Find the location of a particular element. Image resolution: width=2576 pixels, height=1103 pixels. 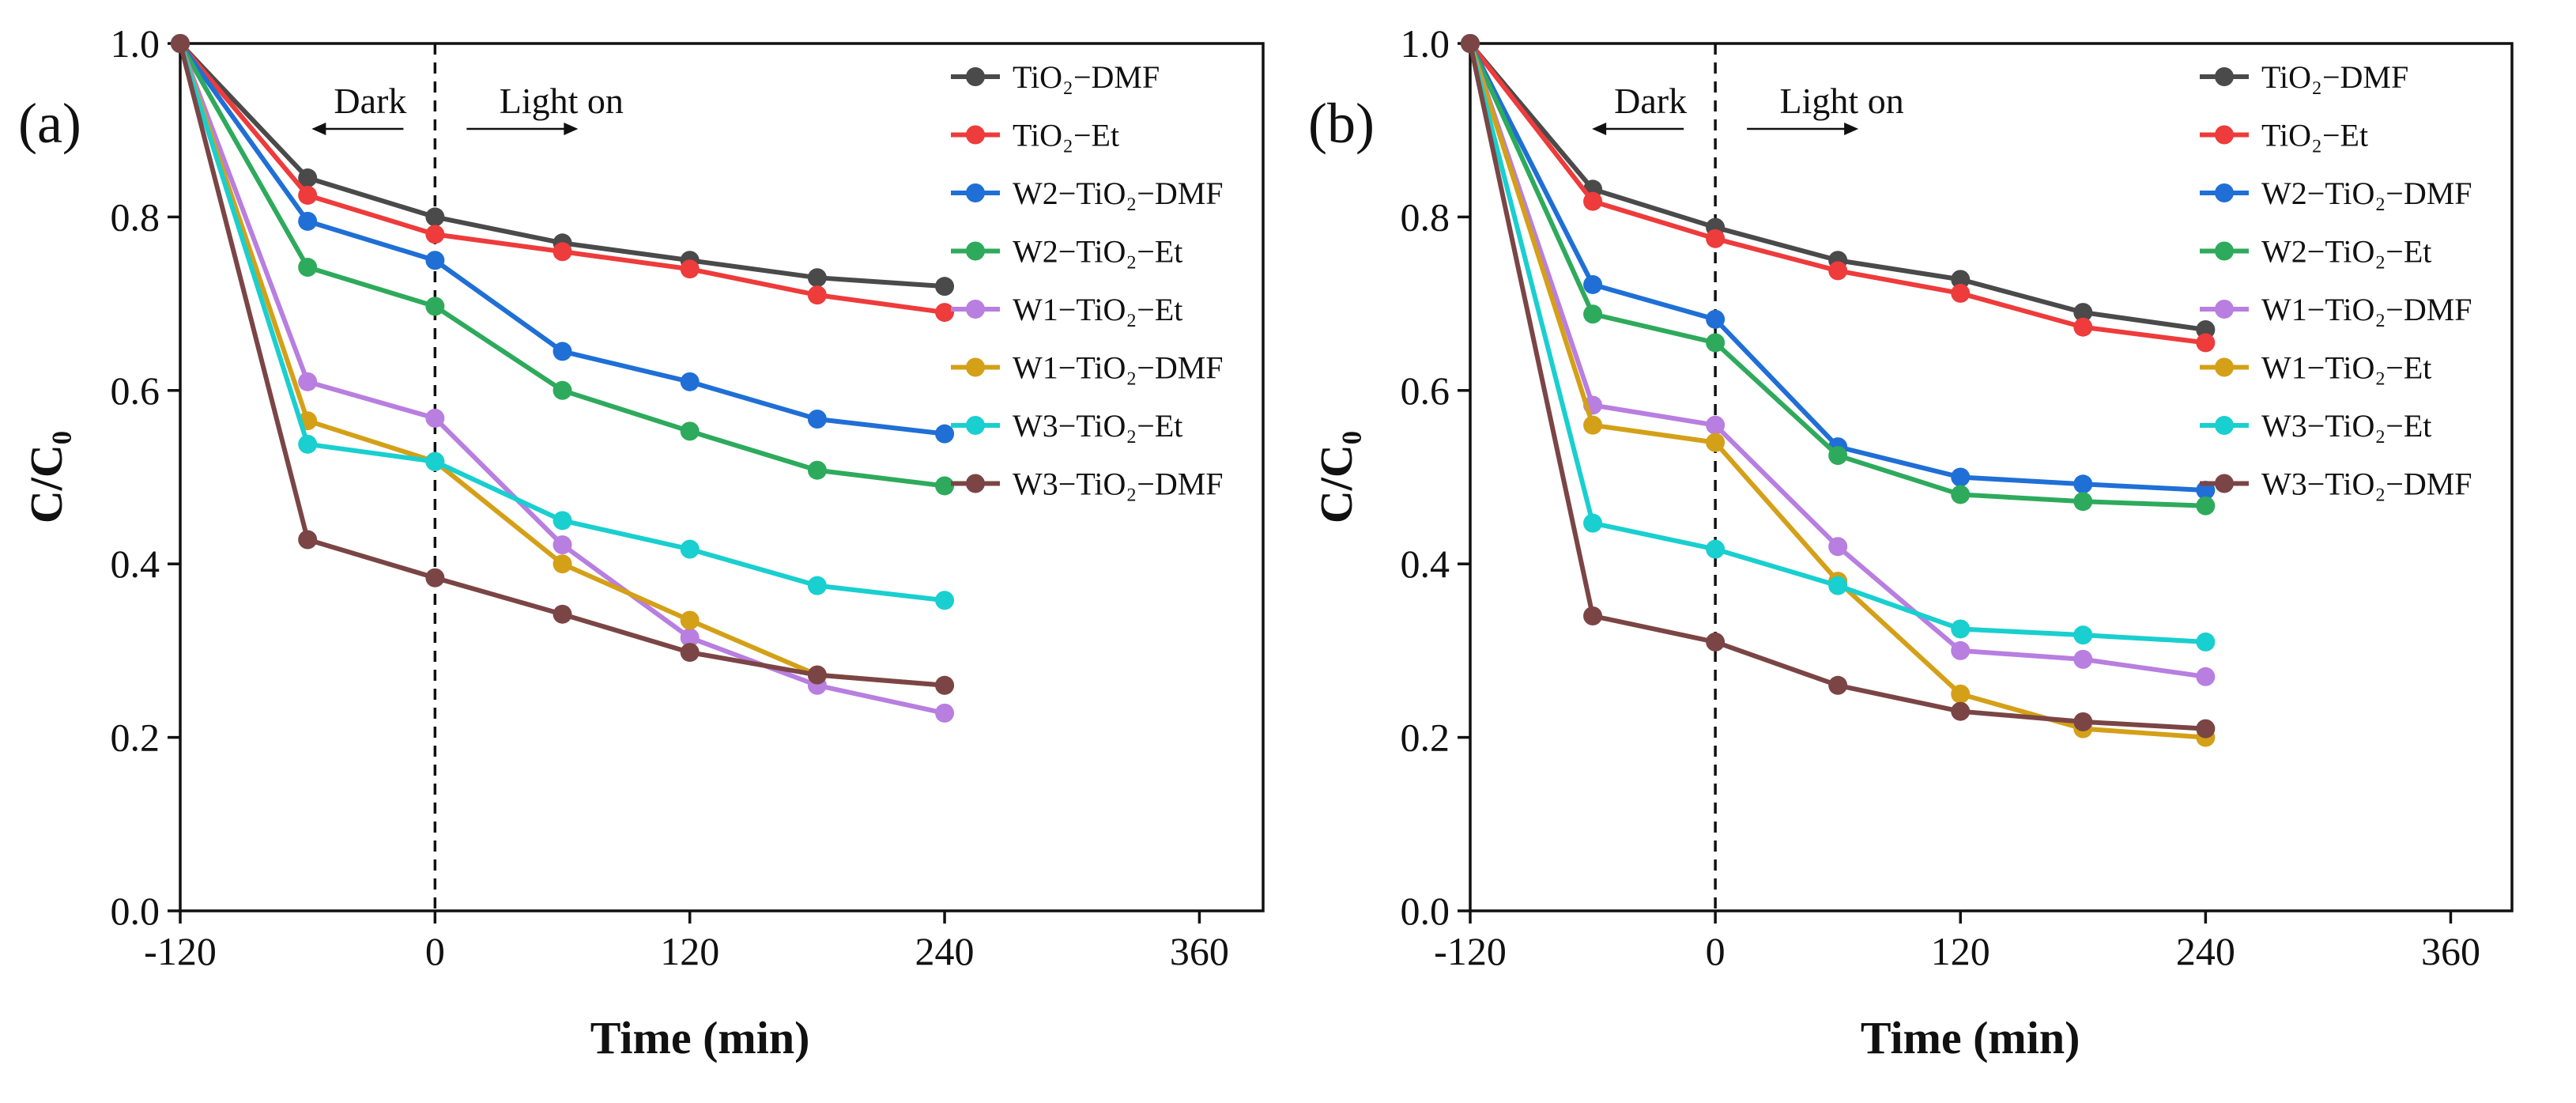

legend-item: TiO₂−Et is located at coordinates (1035, 135).